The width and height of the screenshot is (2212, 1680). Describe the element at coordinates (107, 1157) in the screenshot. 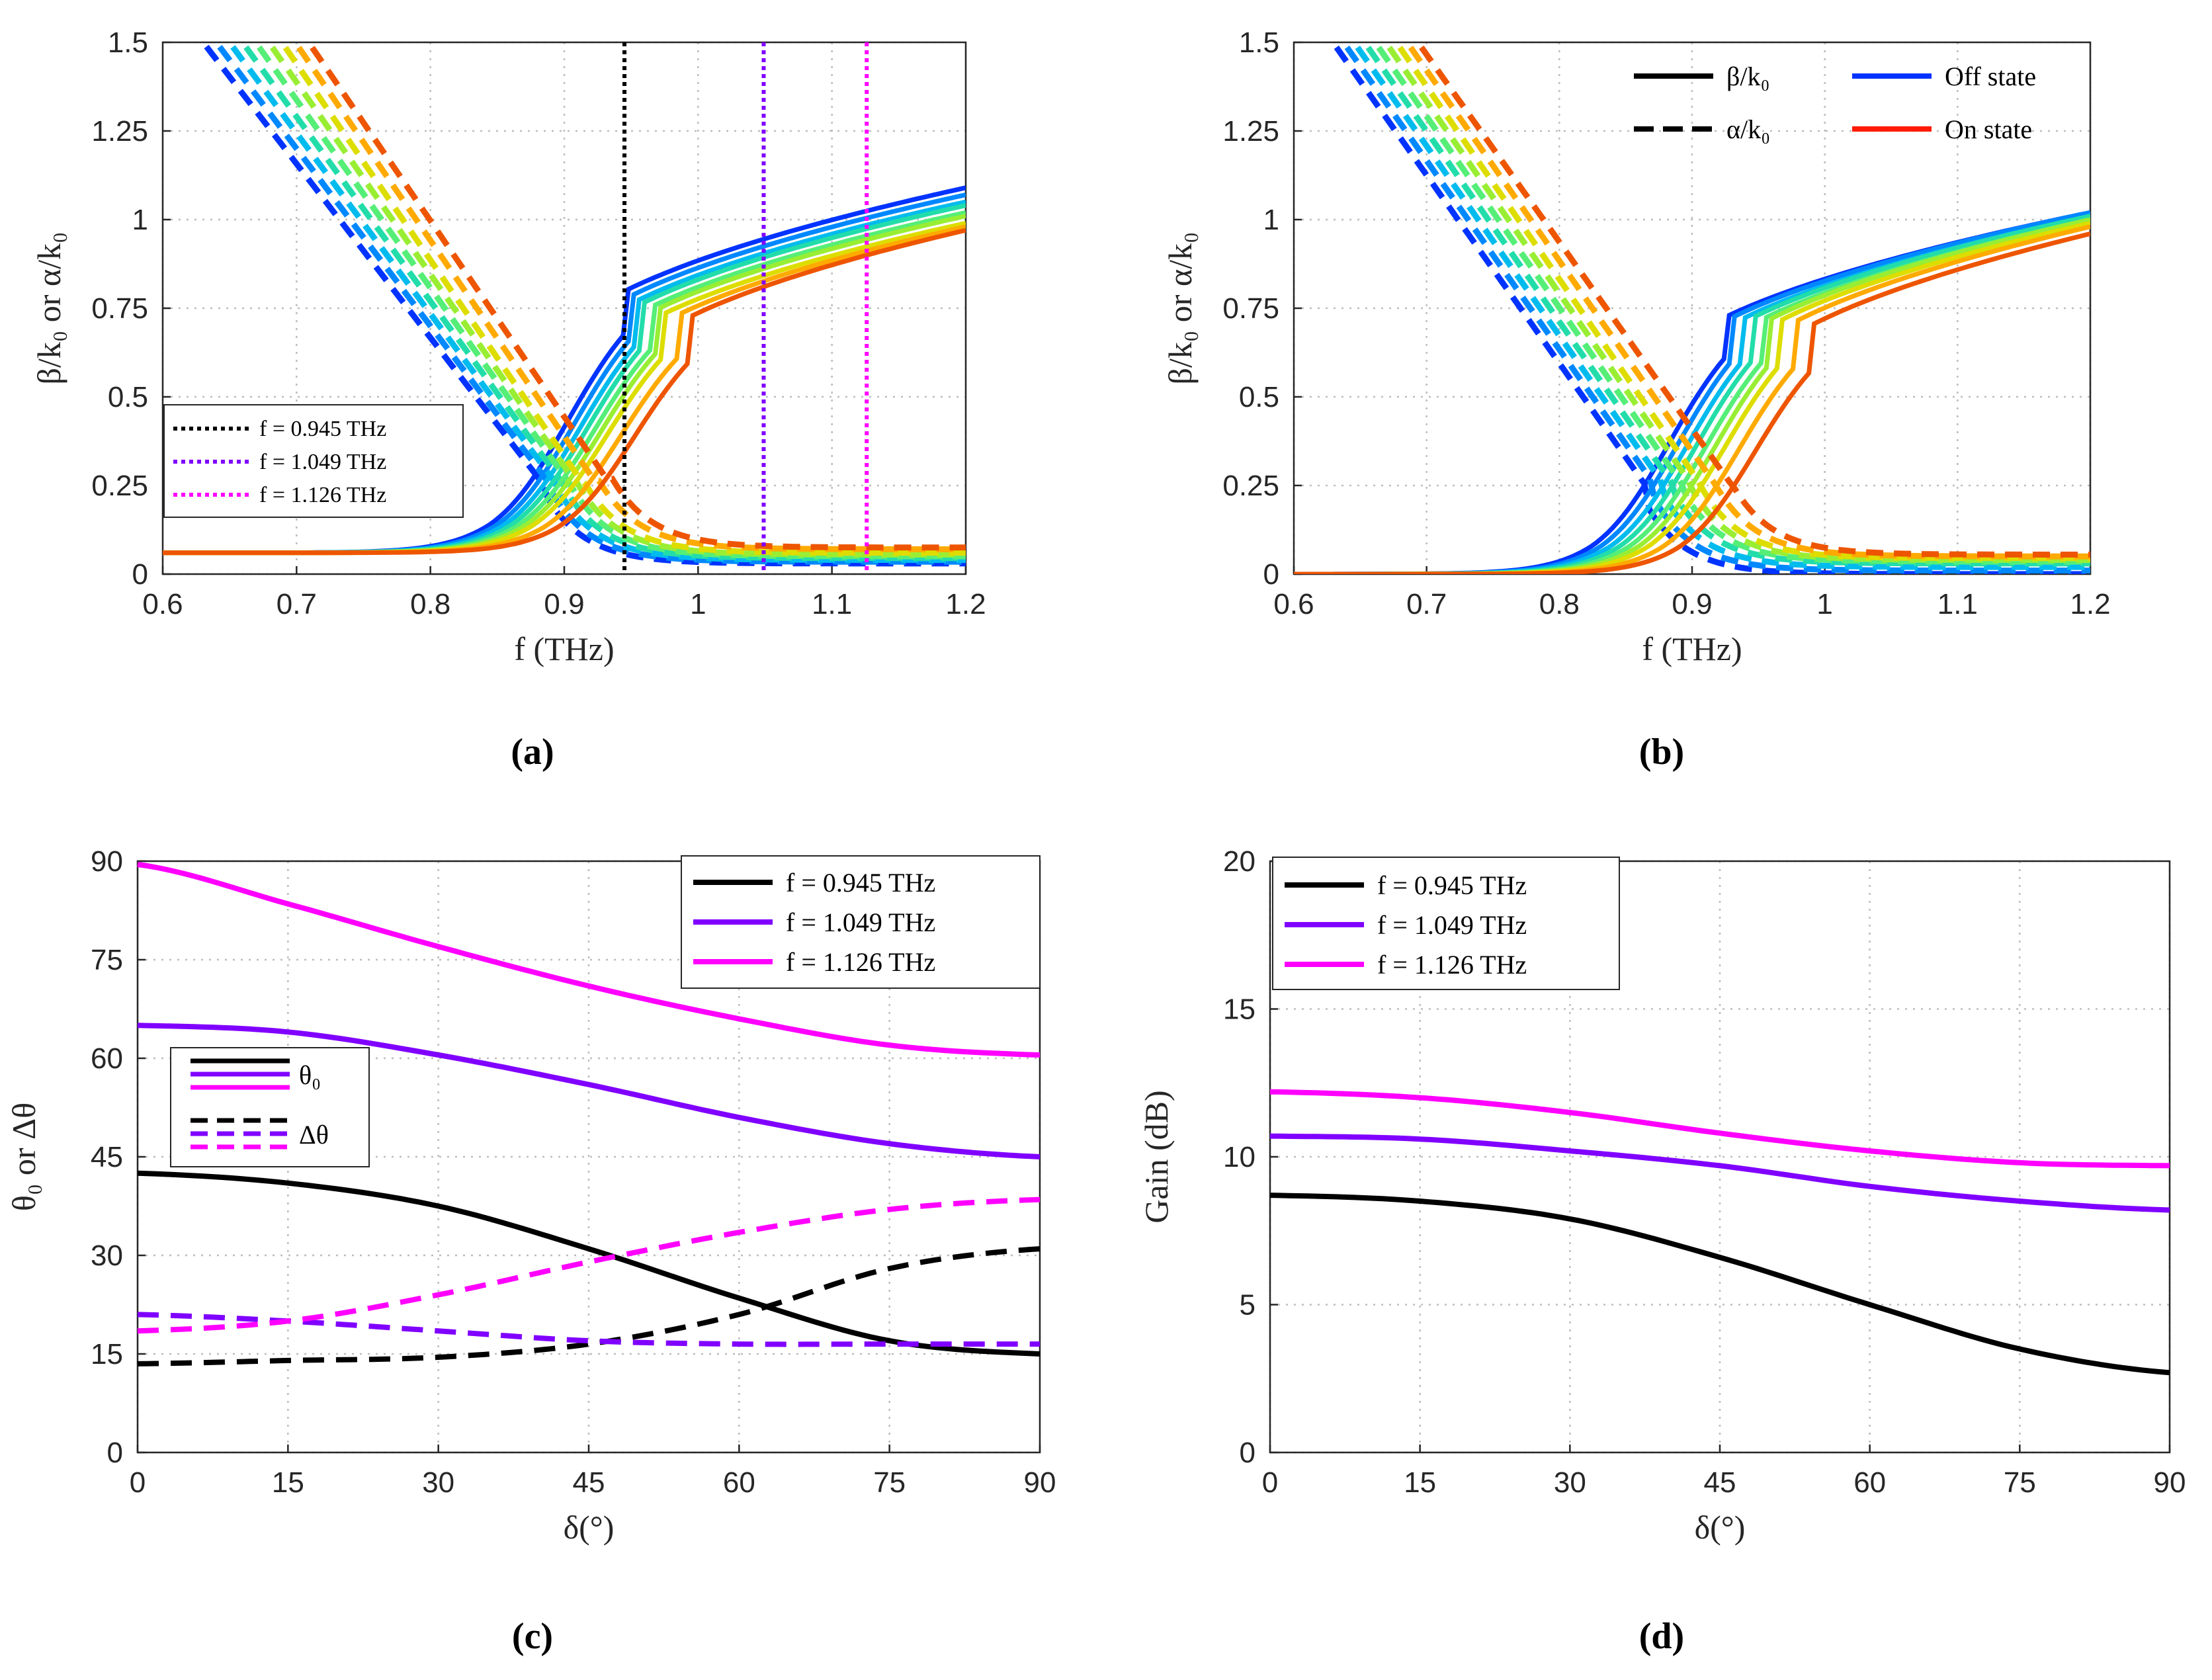

I see `y-tick-label: 45` at that location.